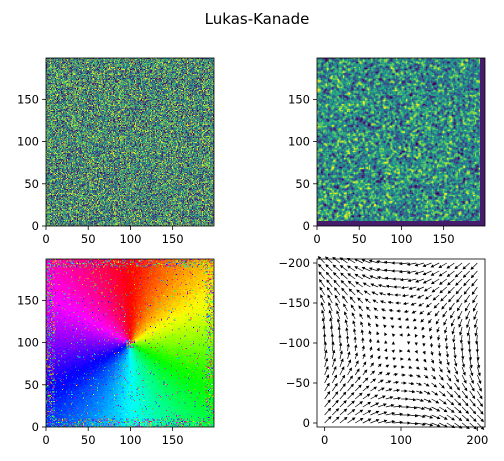  Describe the element at coordinates (401, 343) in the screenshot. I see `quiver-arrows` at that location.